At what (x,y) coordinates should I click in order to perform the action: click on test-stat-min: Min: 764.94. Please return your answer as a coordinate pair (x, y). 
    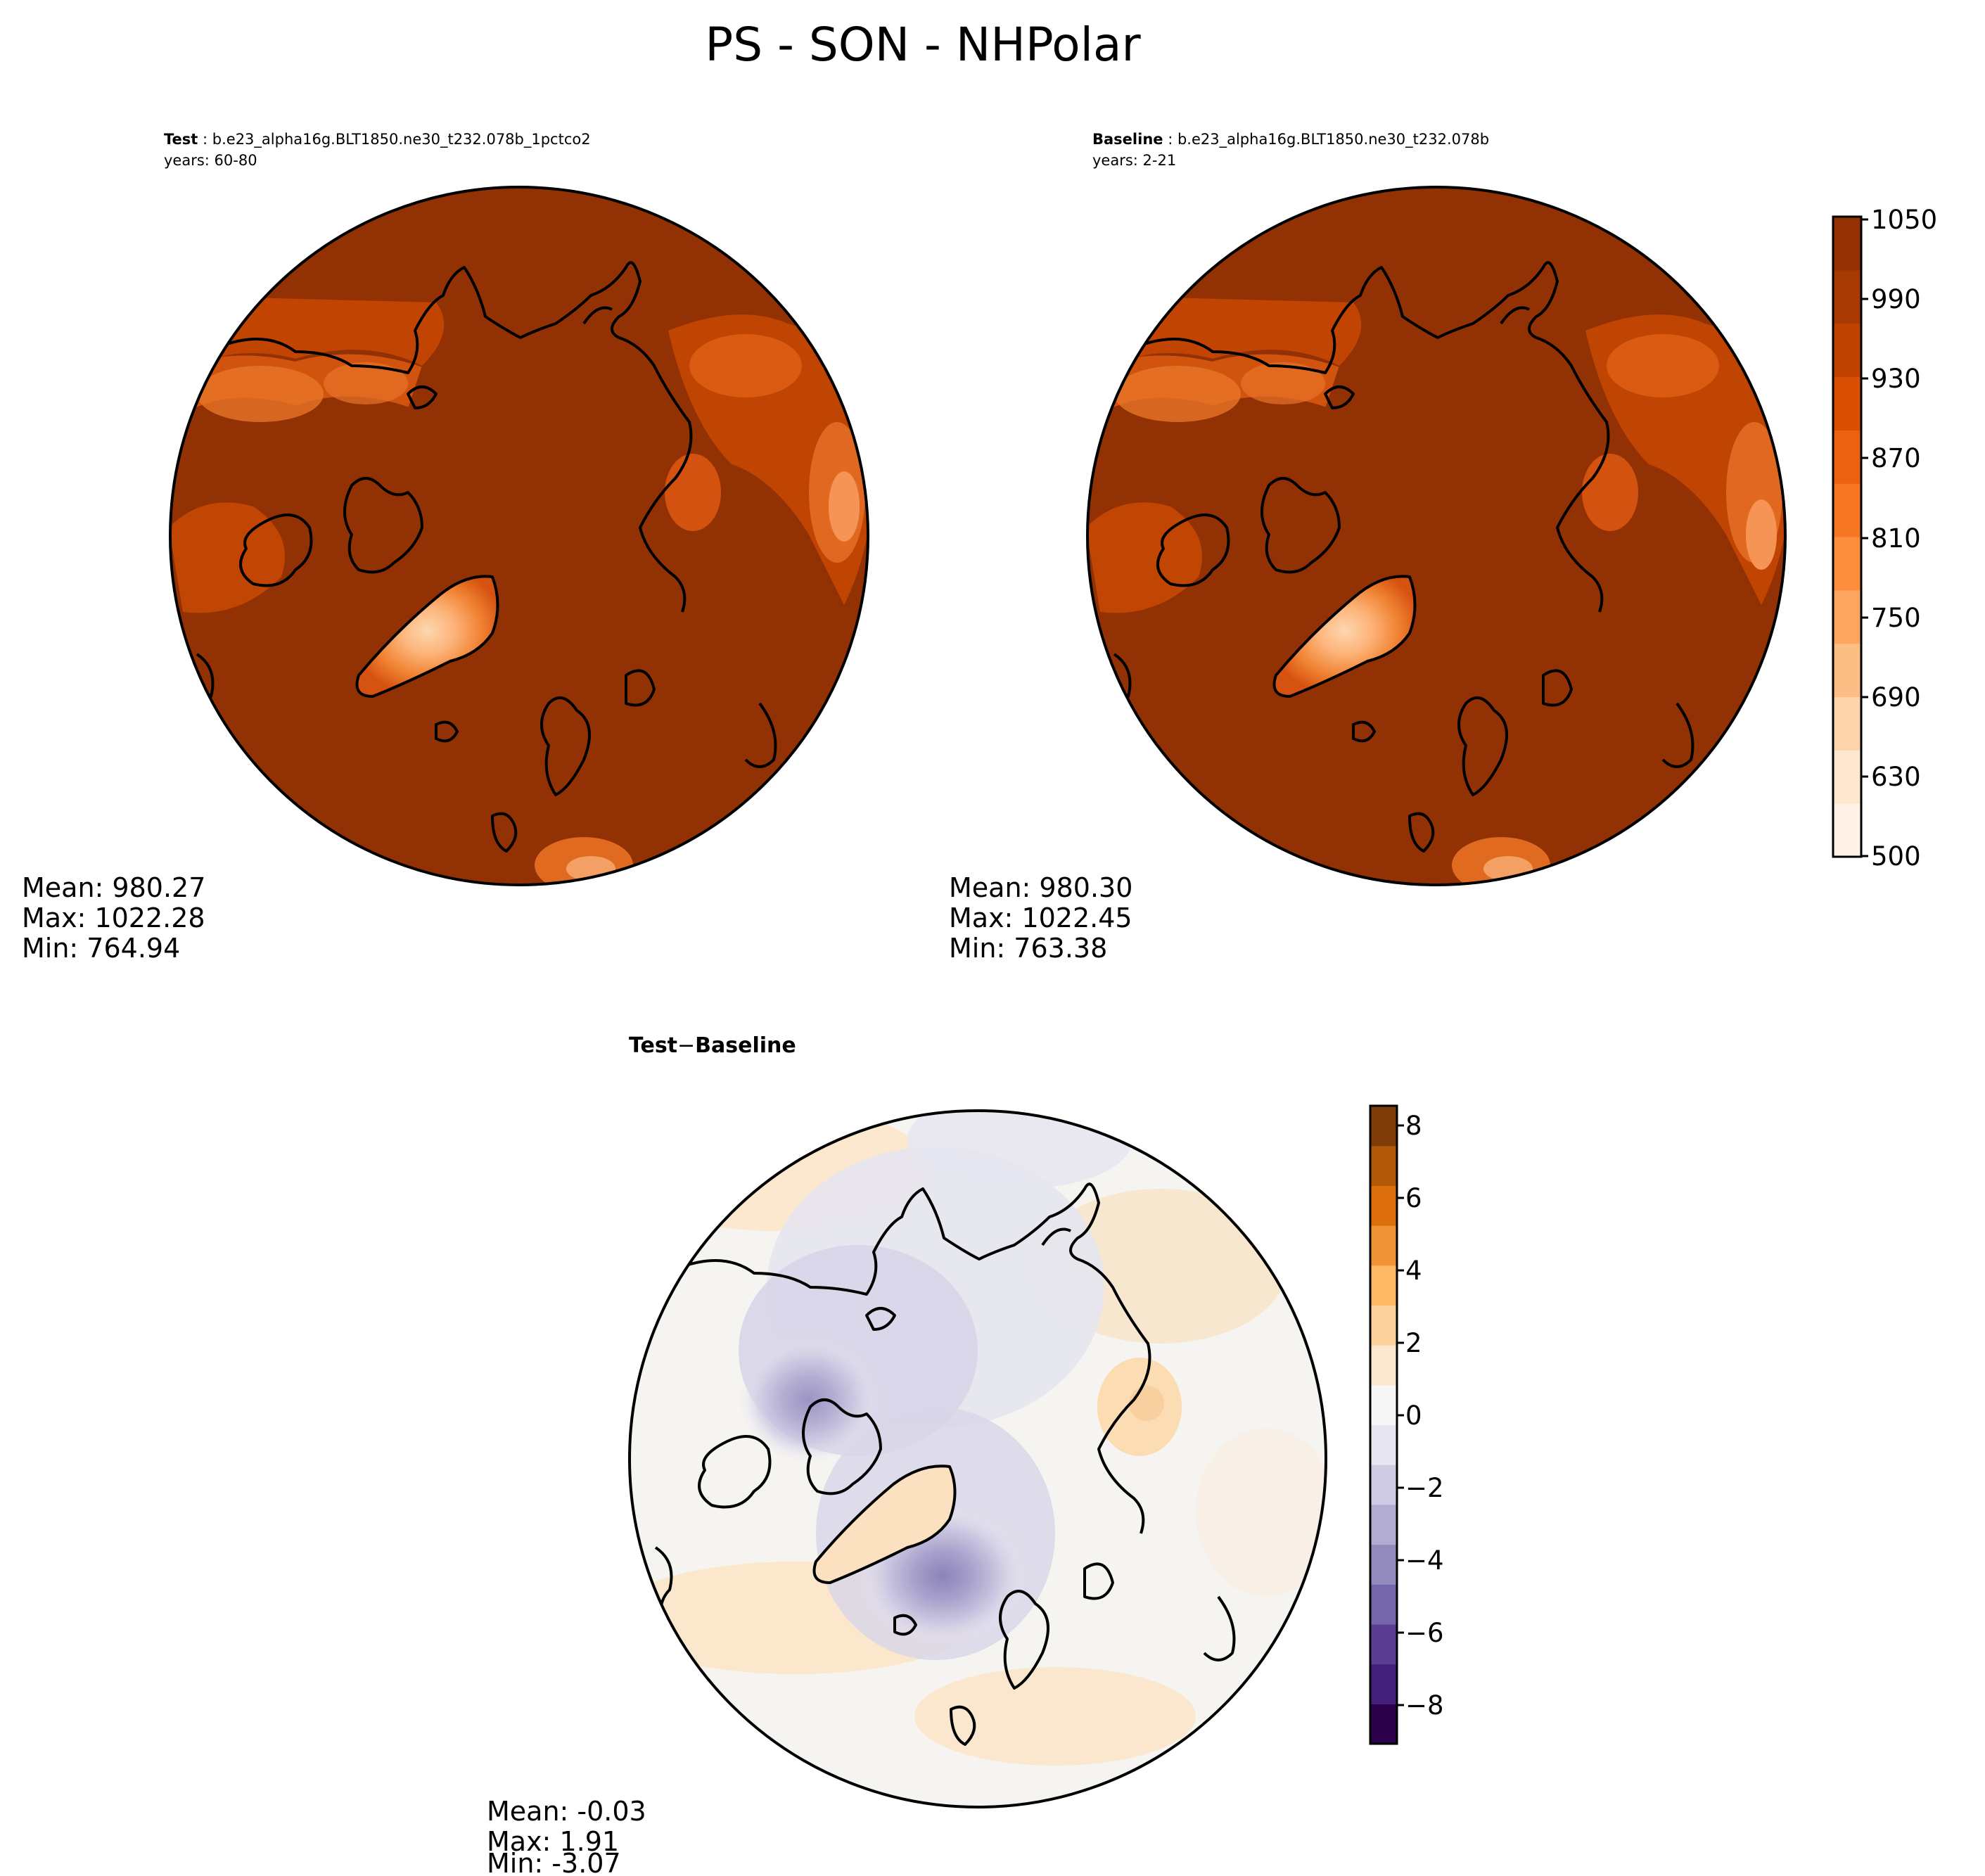
    Looking at the image, I should click on (101, 948).